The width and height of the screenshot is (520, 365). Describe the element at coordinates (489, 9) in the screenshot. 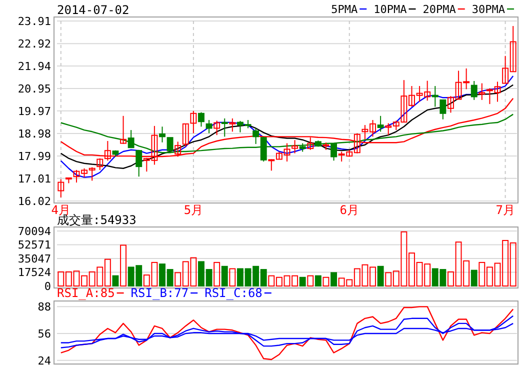

I see `legend-label: 30PMA` at that location.